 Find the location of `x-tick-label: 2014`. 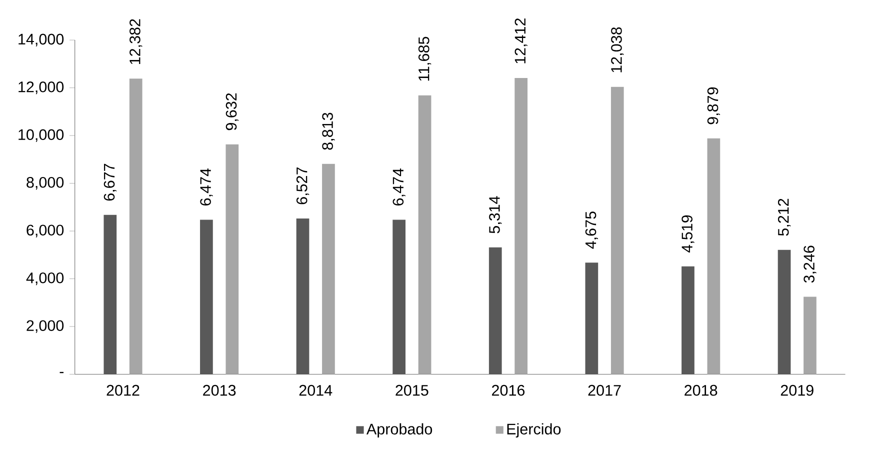

x-tick-label: 2014 is located at coordinates (315, 390).